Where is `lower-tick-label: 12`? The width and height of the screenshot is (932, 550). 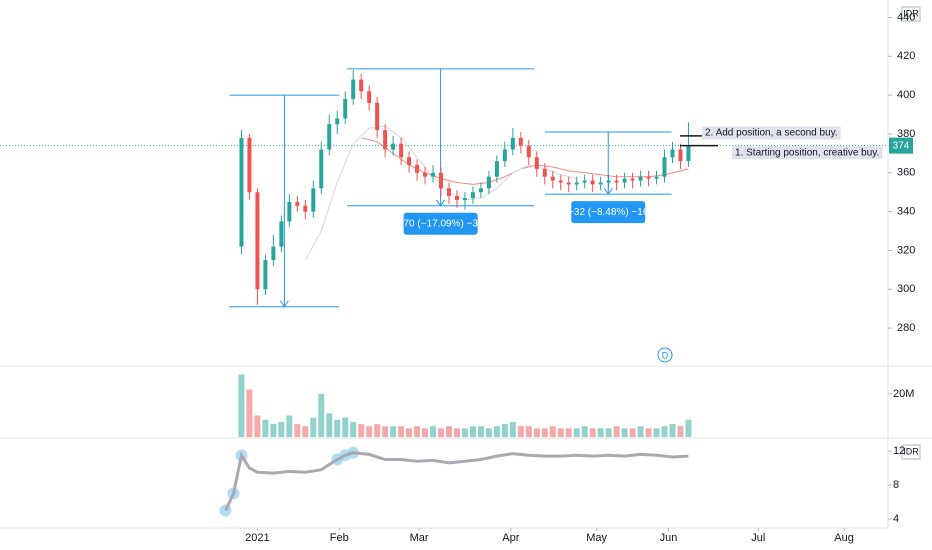 lower-tick-label: 12 is located at coordinates (899, 451).